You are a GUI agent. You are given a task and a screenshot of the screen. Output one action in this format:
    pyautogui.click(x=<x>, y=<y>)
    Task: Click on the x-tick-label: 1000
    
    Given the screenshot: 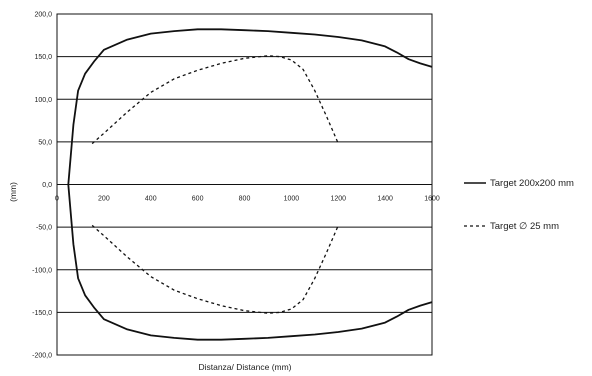 What is the action you would take?
    pyautogui.click(x=292, y=199)
    